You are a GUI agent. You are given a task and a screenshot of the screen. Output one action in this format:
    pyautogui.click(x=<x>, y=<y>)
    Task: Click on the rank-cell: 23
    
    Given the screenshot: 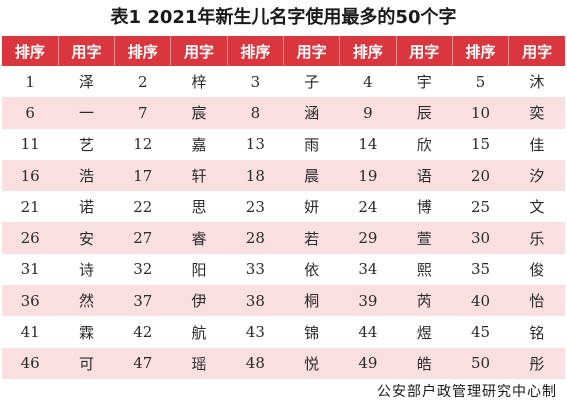 What is the action you would take?
    pyautogui.click(x=255, y=207)
    